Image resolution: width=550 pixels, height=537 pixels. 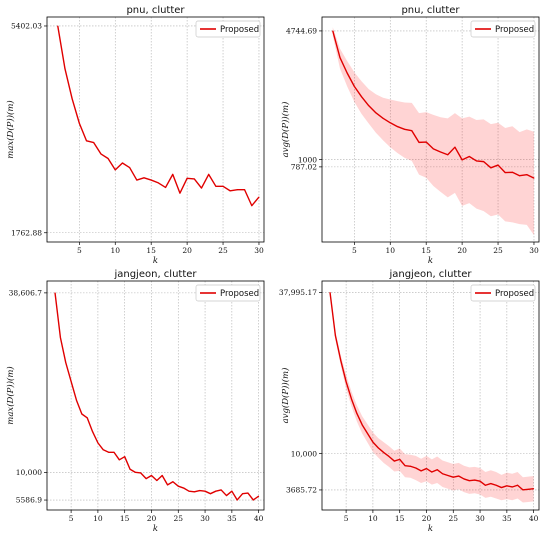 What do you see at coordinates (125, 518) in the screenshot?
I see `x-tick-label: 15` at bounding box center [125, 518].